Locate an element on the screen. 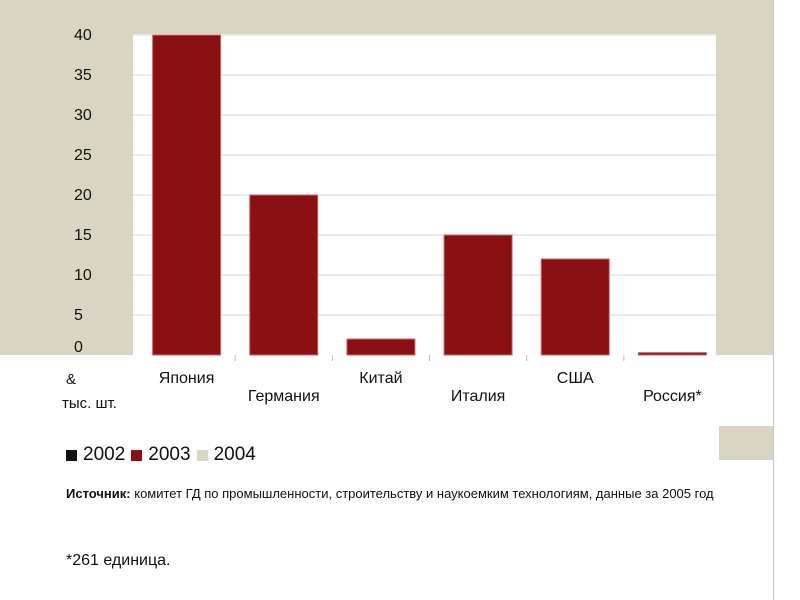  source-label: Источник: is located at coordinates (98, 493).